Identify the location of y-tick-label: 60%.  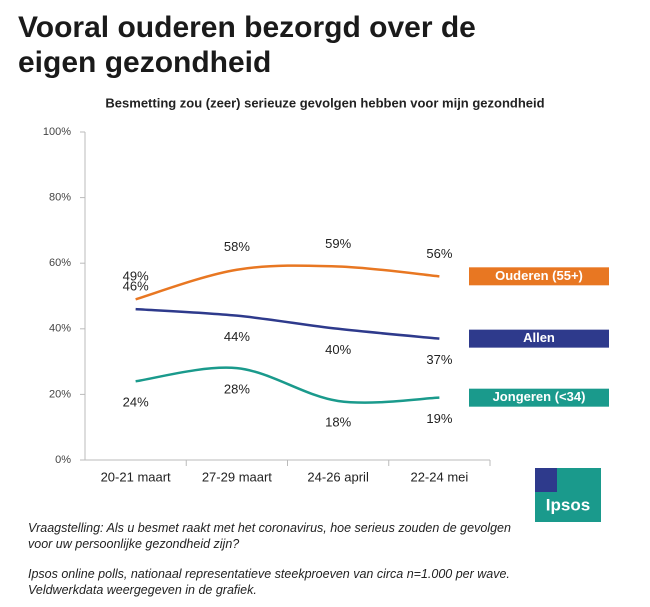
(60, 263).